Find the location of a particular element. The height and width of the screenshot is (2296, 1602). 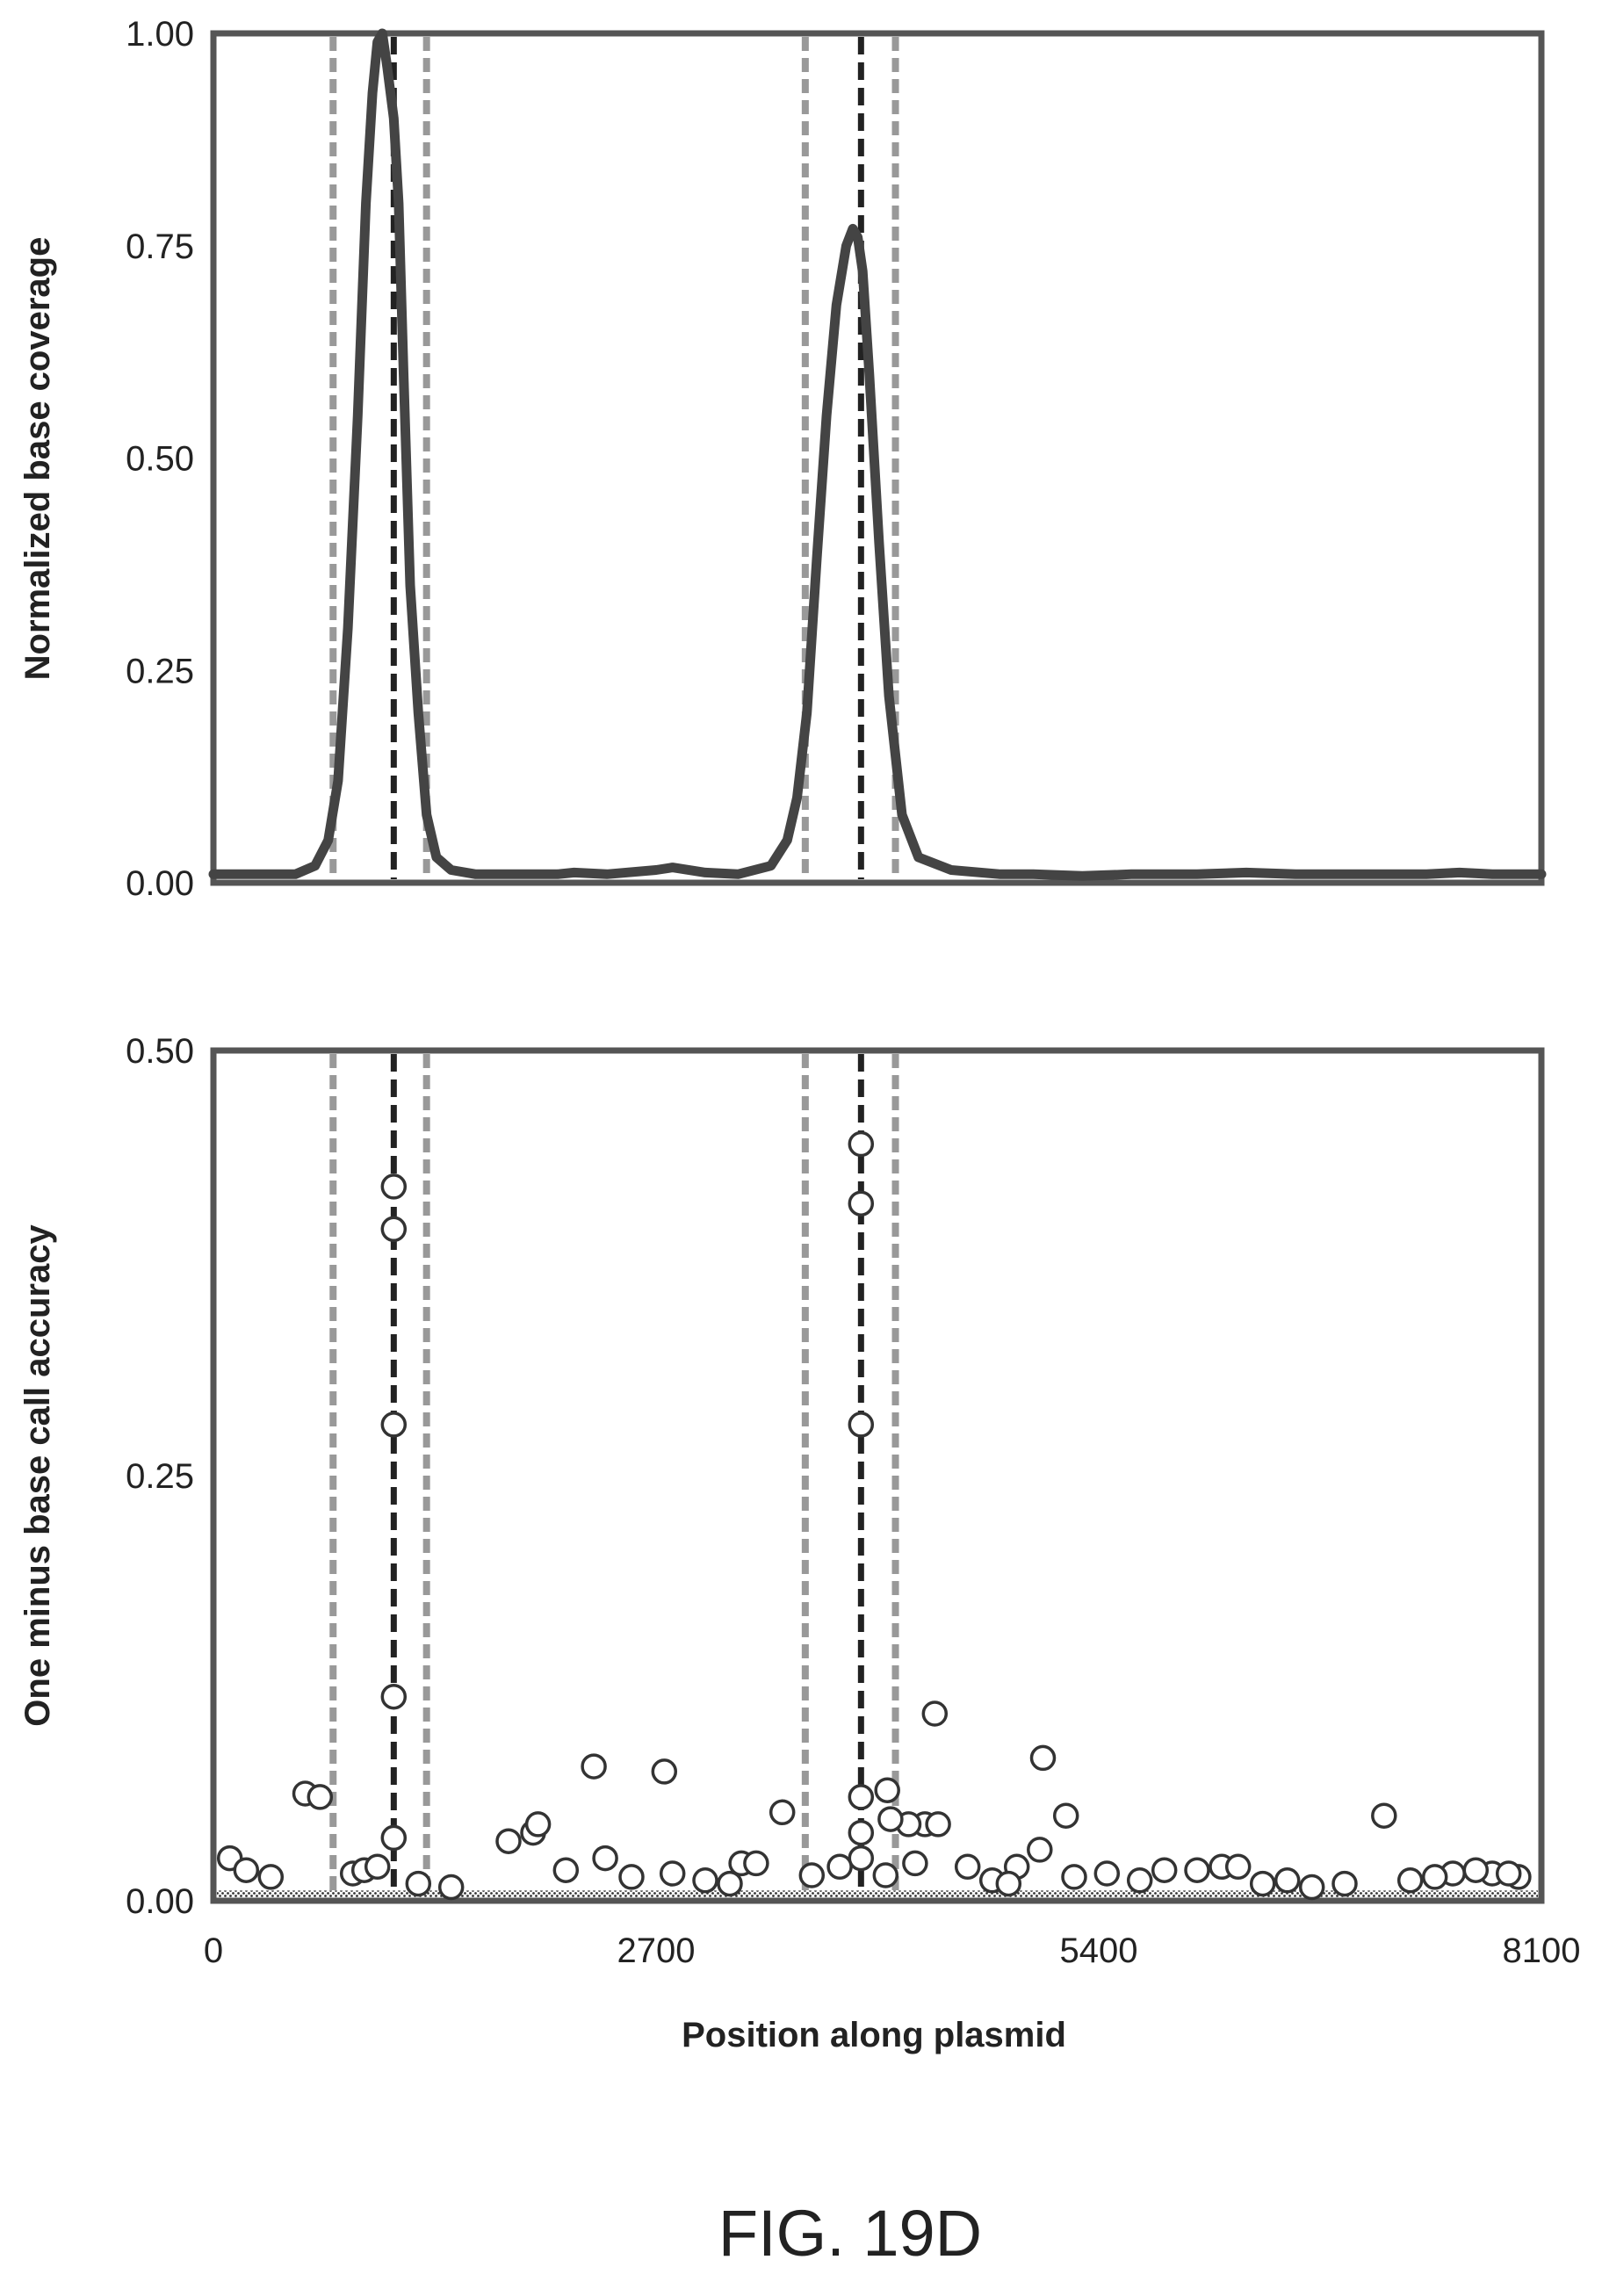

x-tick-label: 0 is located at coordinates (213, 1950).